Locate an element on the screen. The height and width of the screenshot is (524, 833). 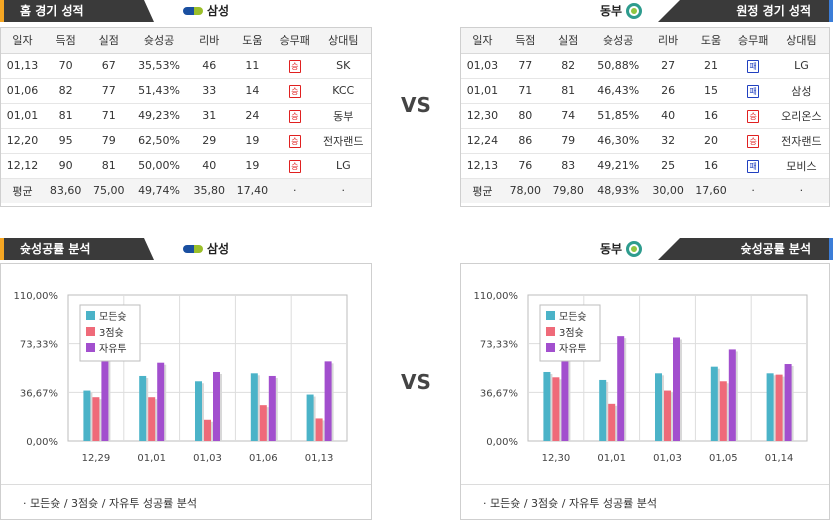
legend-swatch is located at coordinates (90, 347).